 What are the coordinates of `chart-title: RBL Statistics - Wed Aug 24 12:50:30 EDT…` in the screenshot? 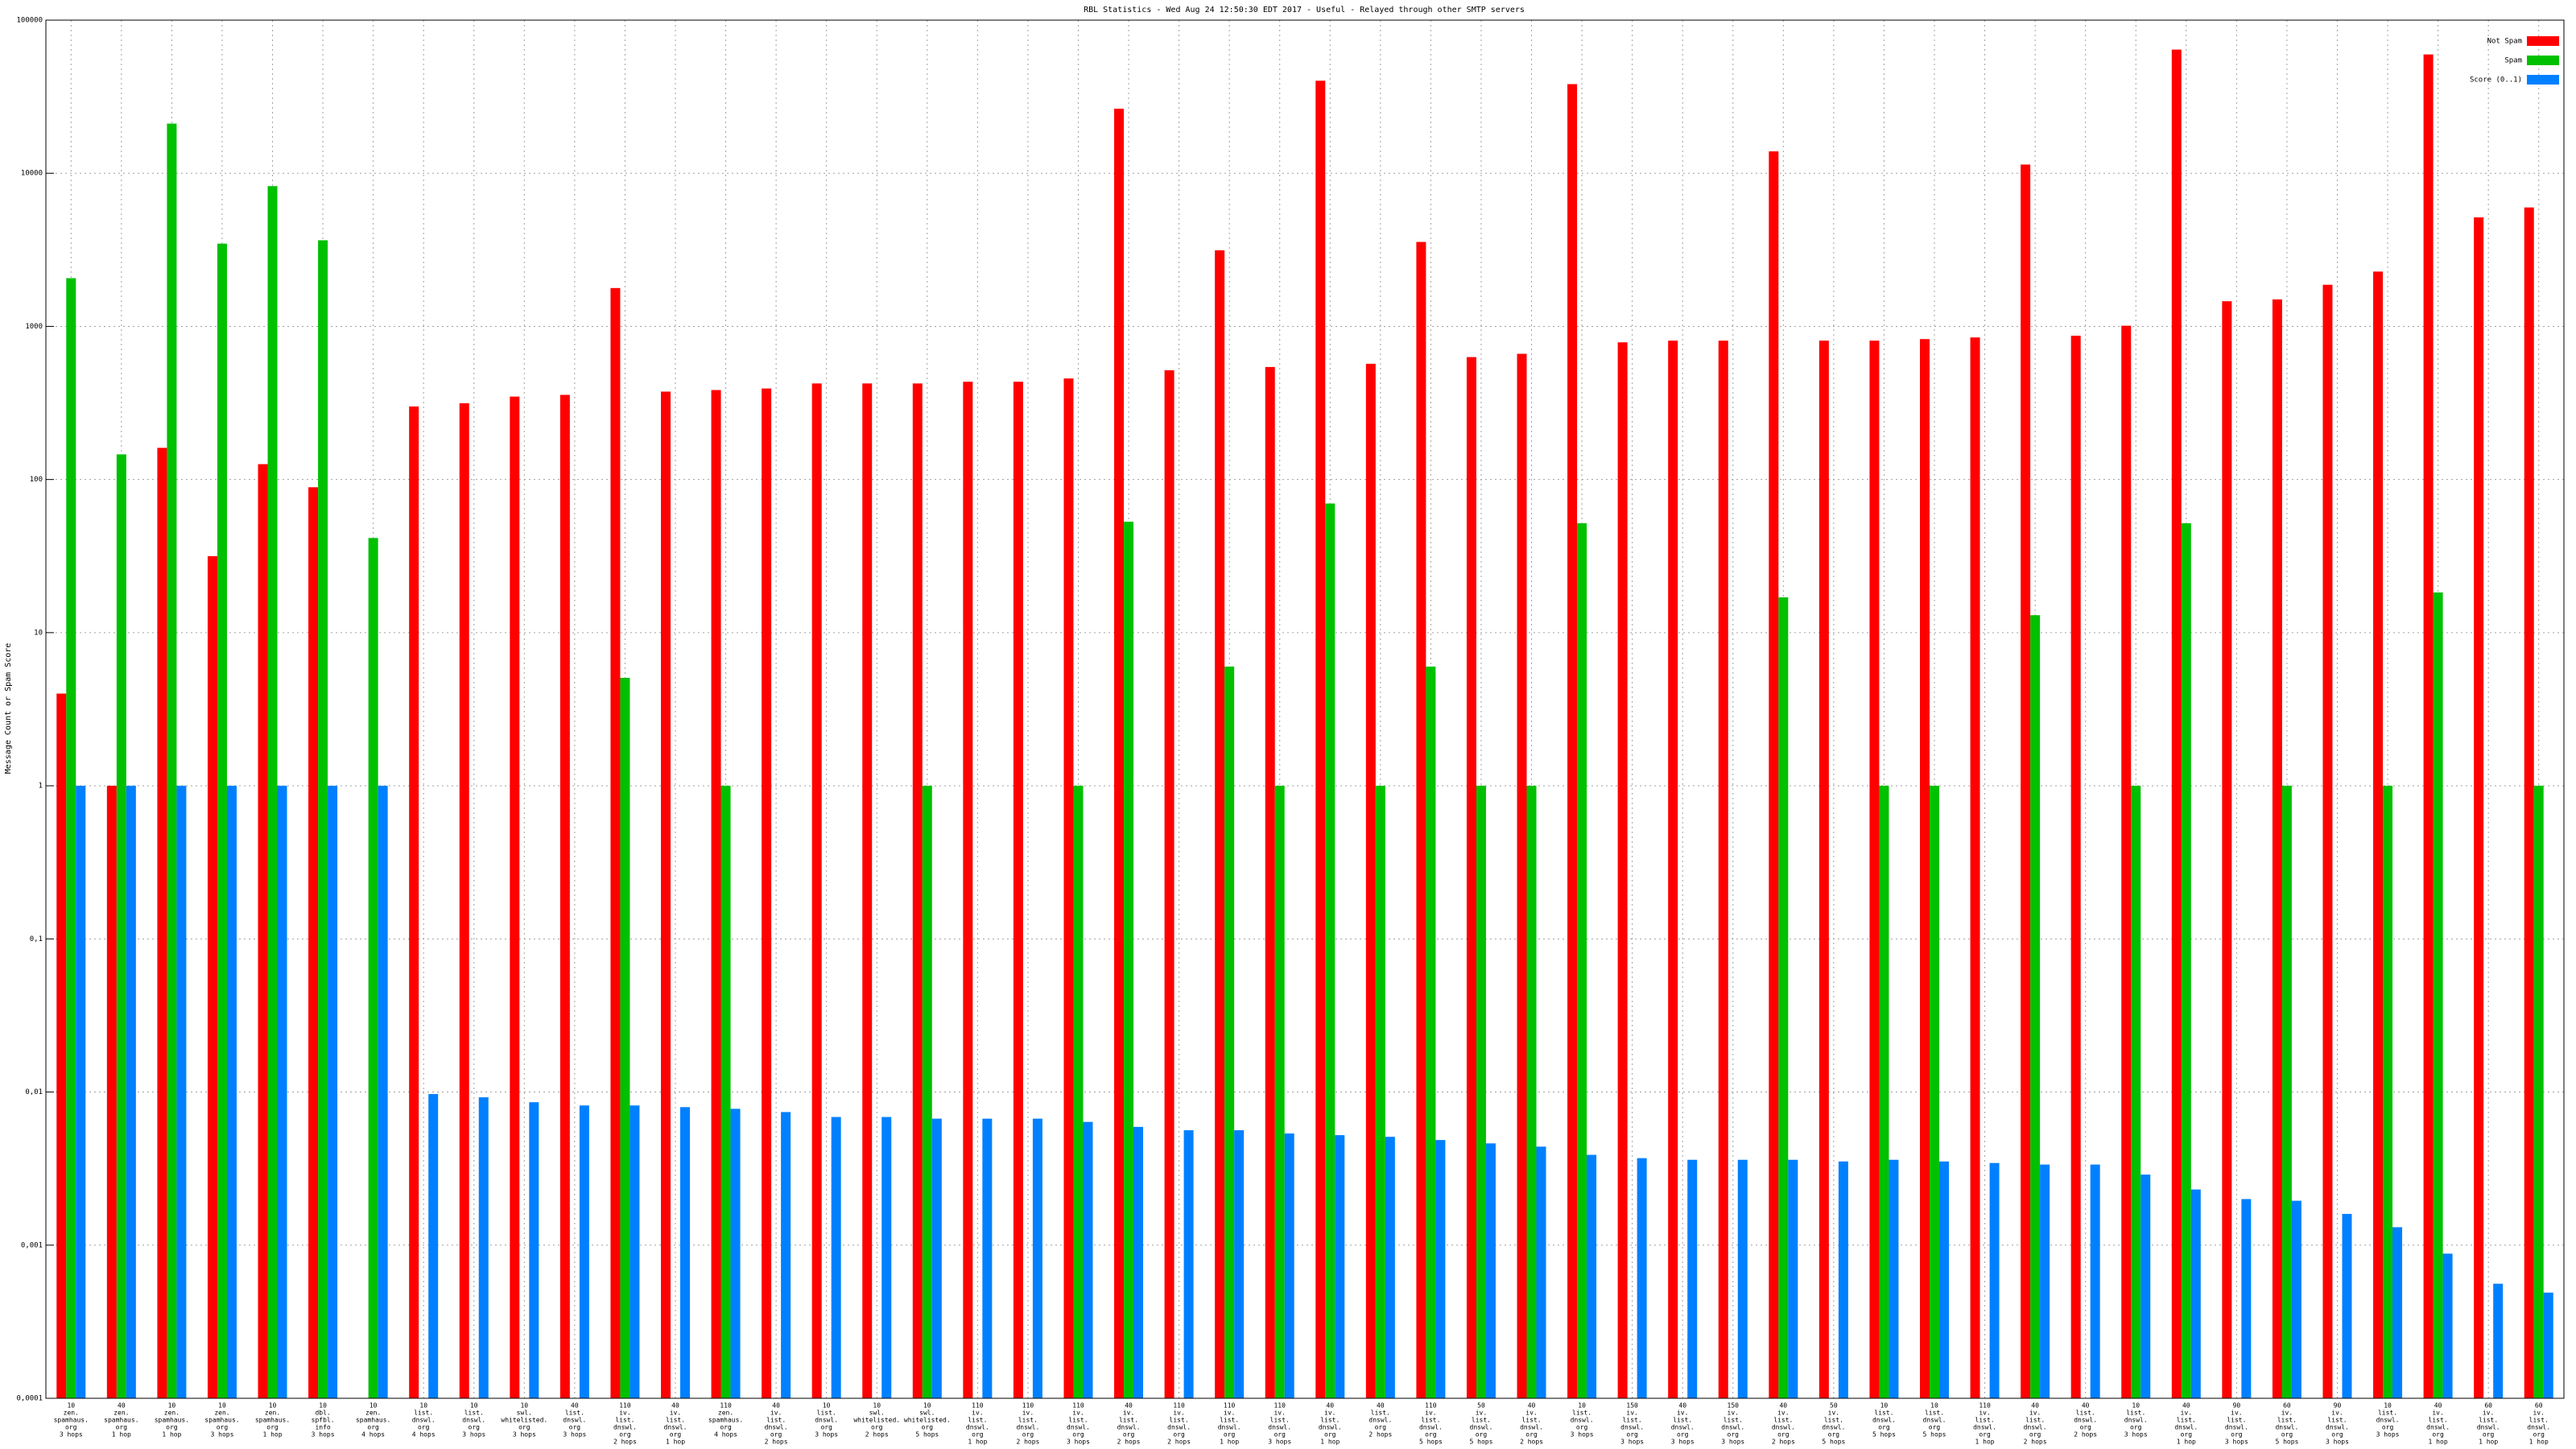 It's located at (1304, 10).